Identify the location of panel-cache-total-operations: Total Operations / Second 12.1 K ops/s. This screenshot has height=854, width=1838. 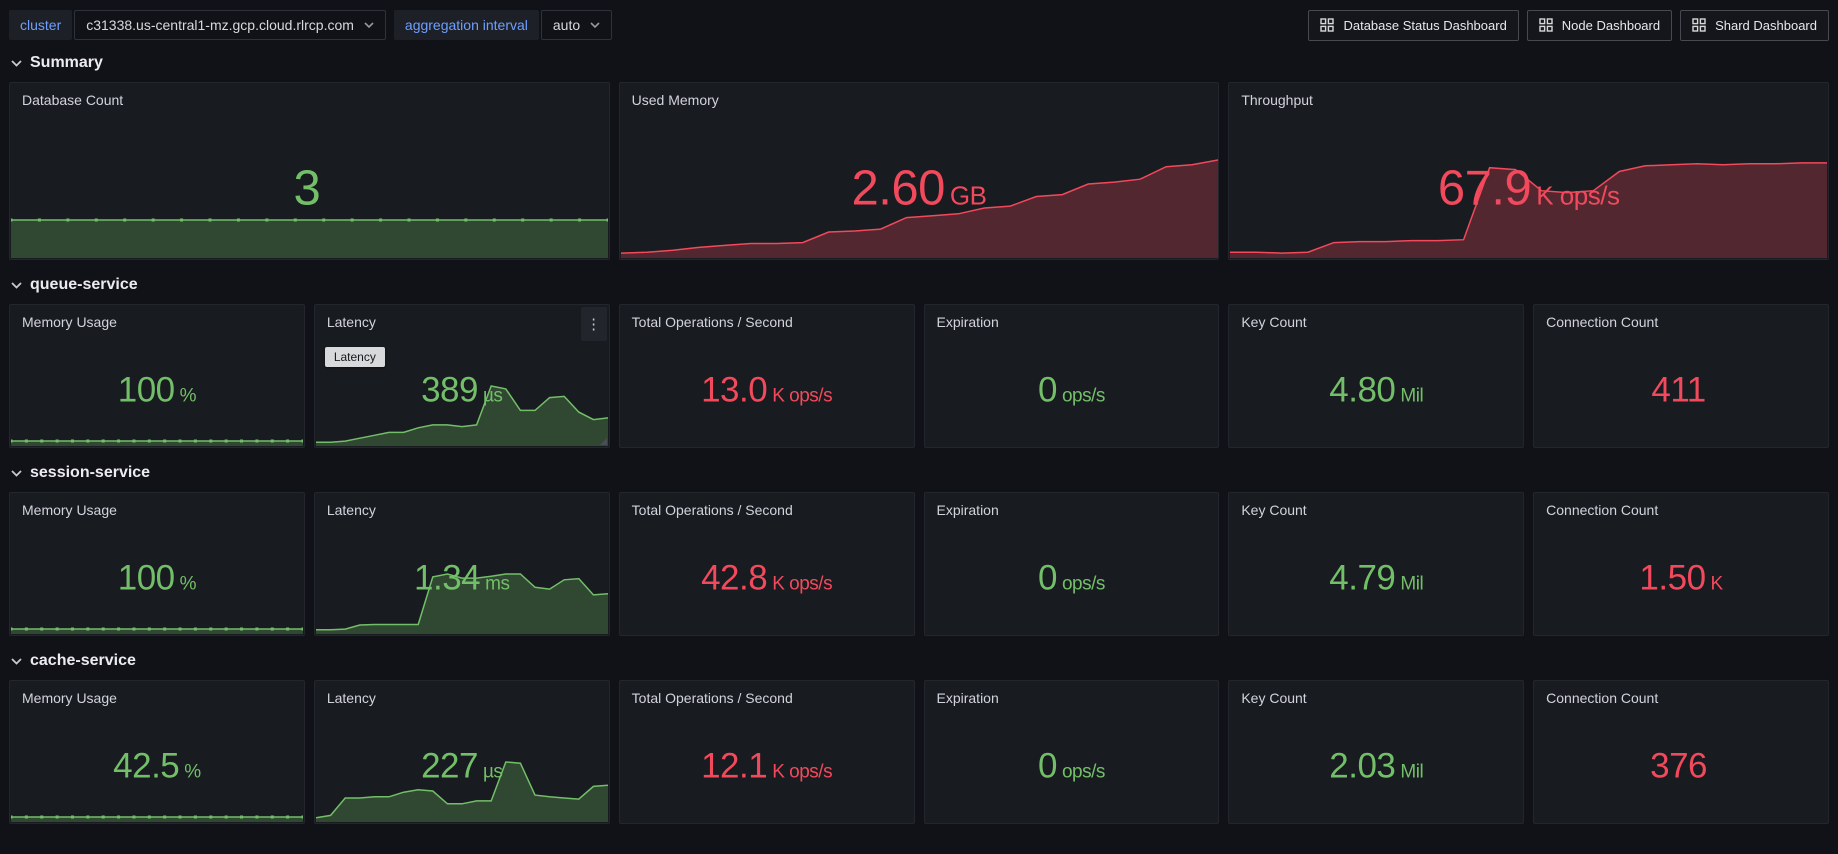
(766, 752).